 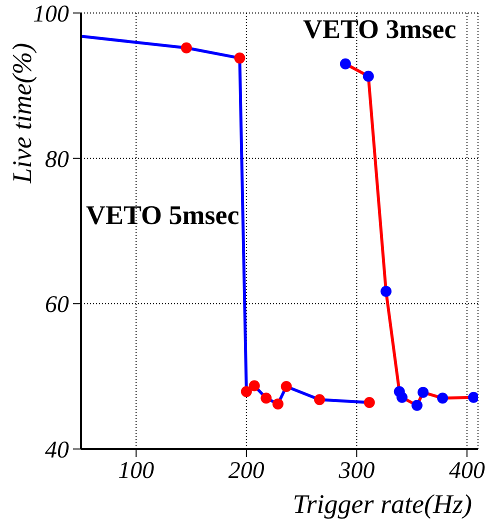 I want to click on y-tick-label: 40, so click(x=57, y=451).